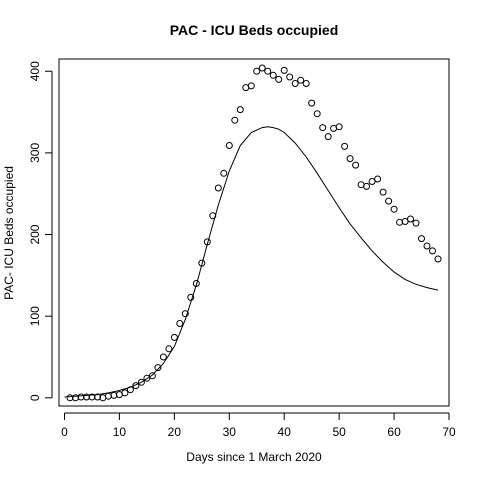  What do you see at coordinates (9, 233) in the screenshot?
I see `y-axis-title: PAC- ICU Beds occupied` at bounding box center [9, 233].